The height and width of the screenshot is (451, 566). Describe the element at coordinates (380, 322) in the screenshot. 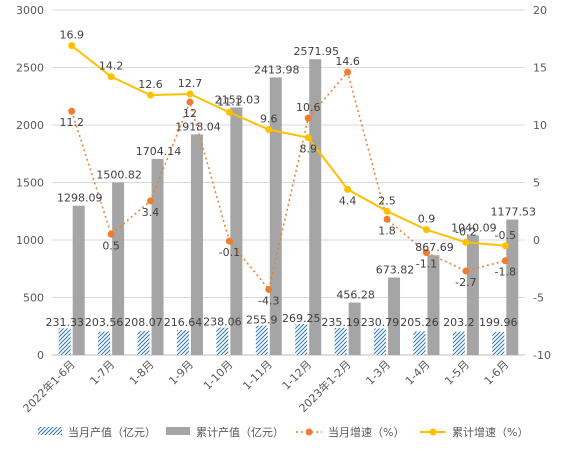

I see `monthly-output-label: 230.79` at that location.